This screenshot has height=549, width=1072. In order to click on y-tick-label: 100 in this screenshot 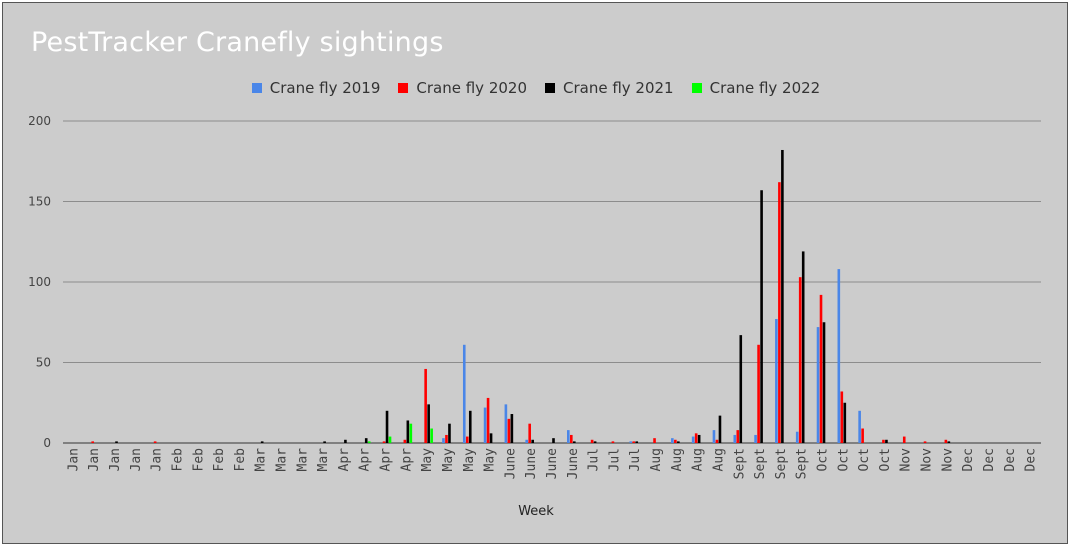, I will do `click(39, 282)`.